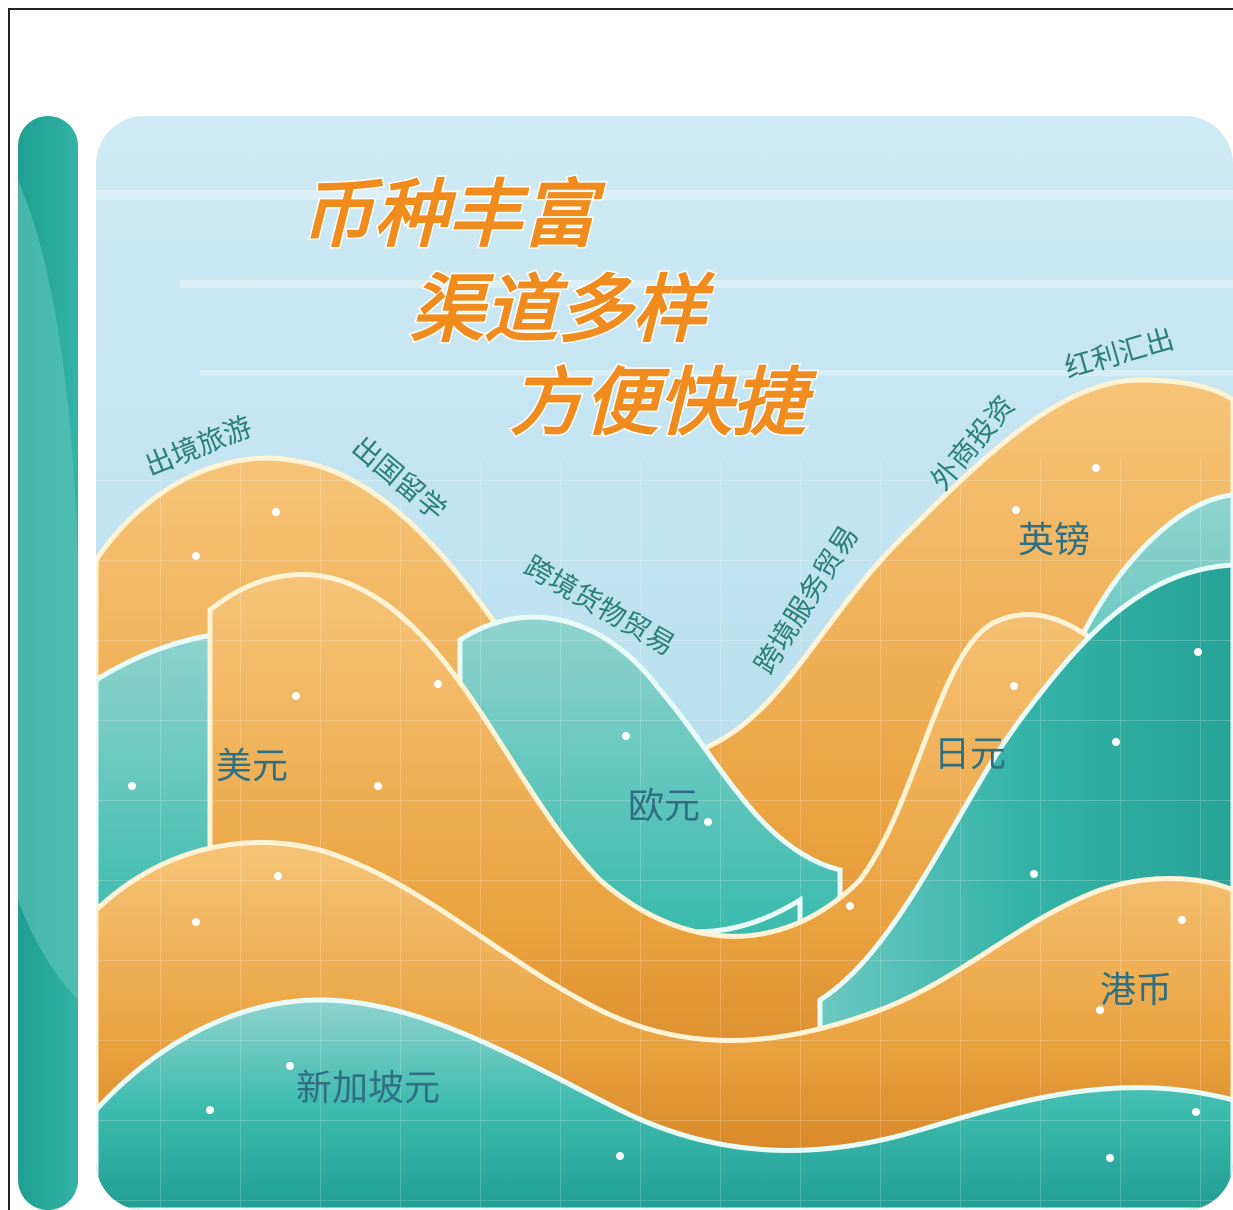  I want to click on currency-label-usd: 美元, so click(252, 766).